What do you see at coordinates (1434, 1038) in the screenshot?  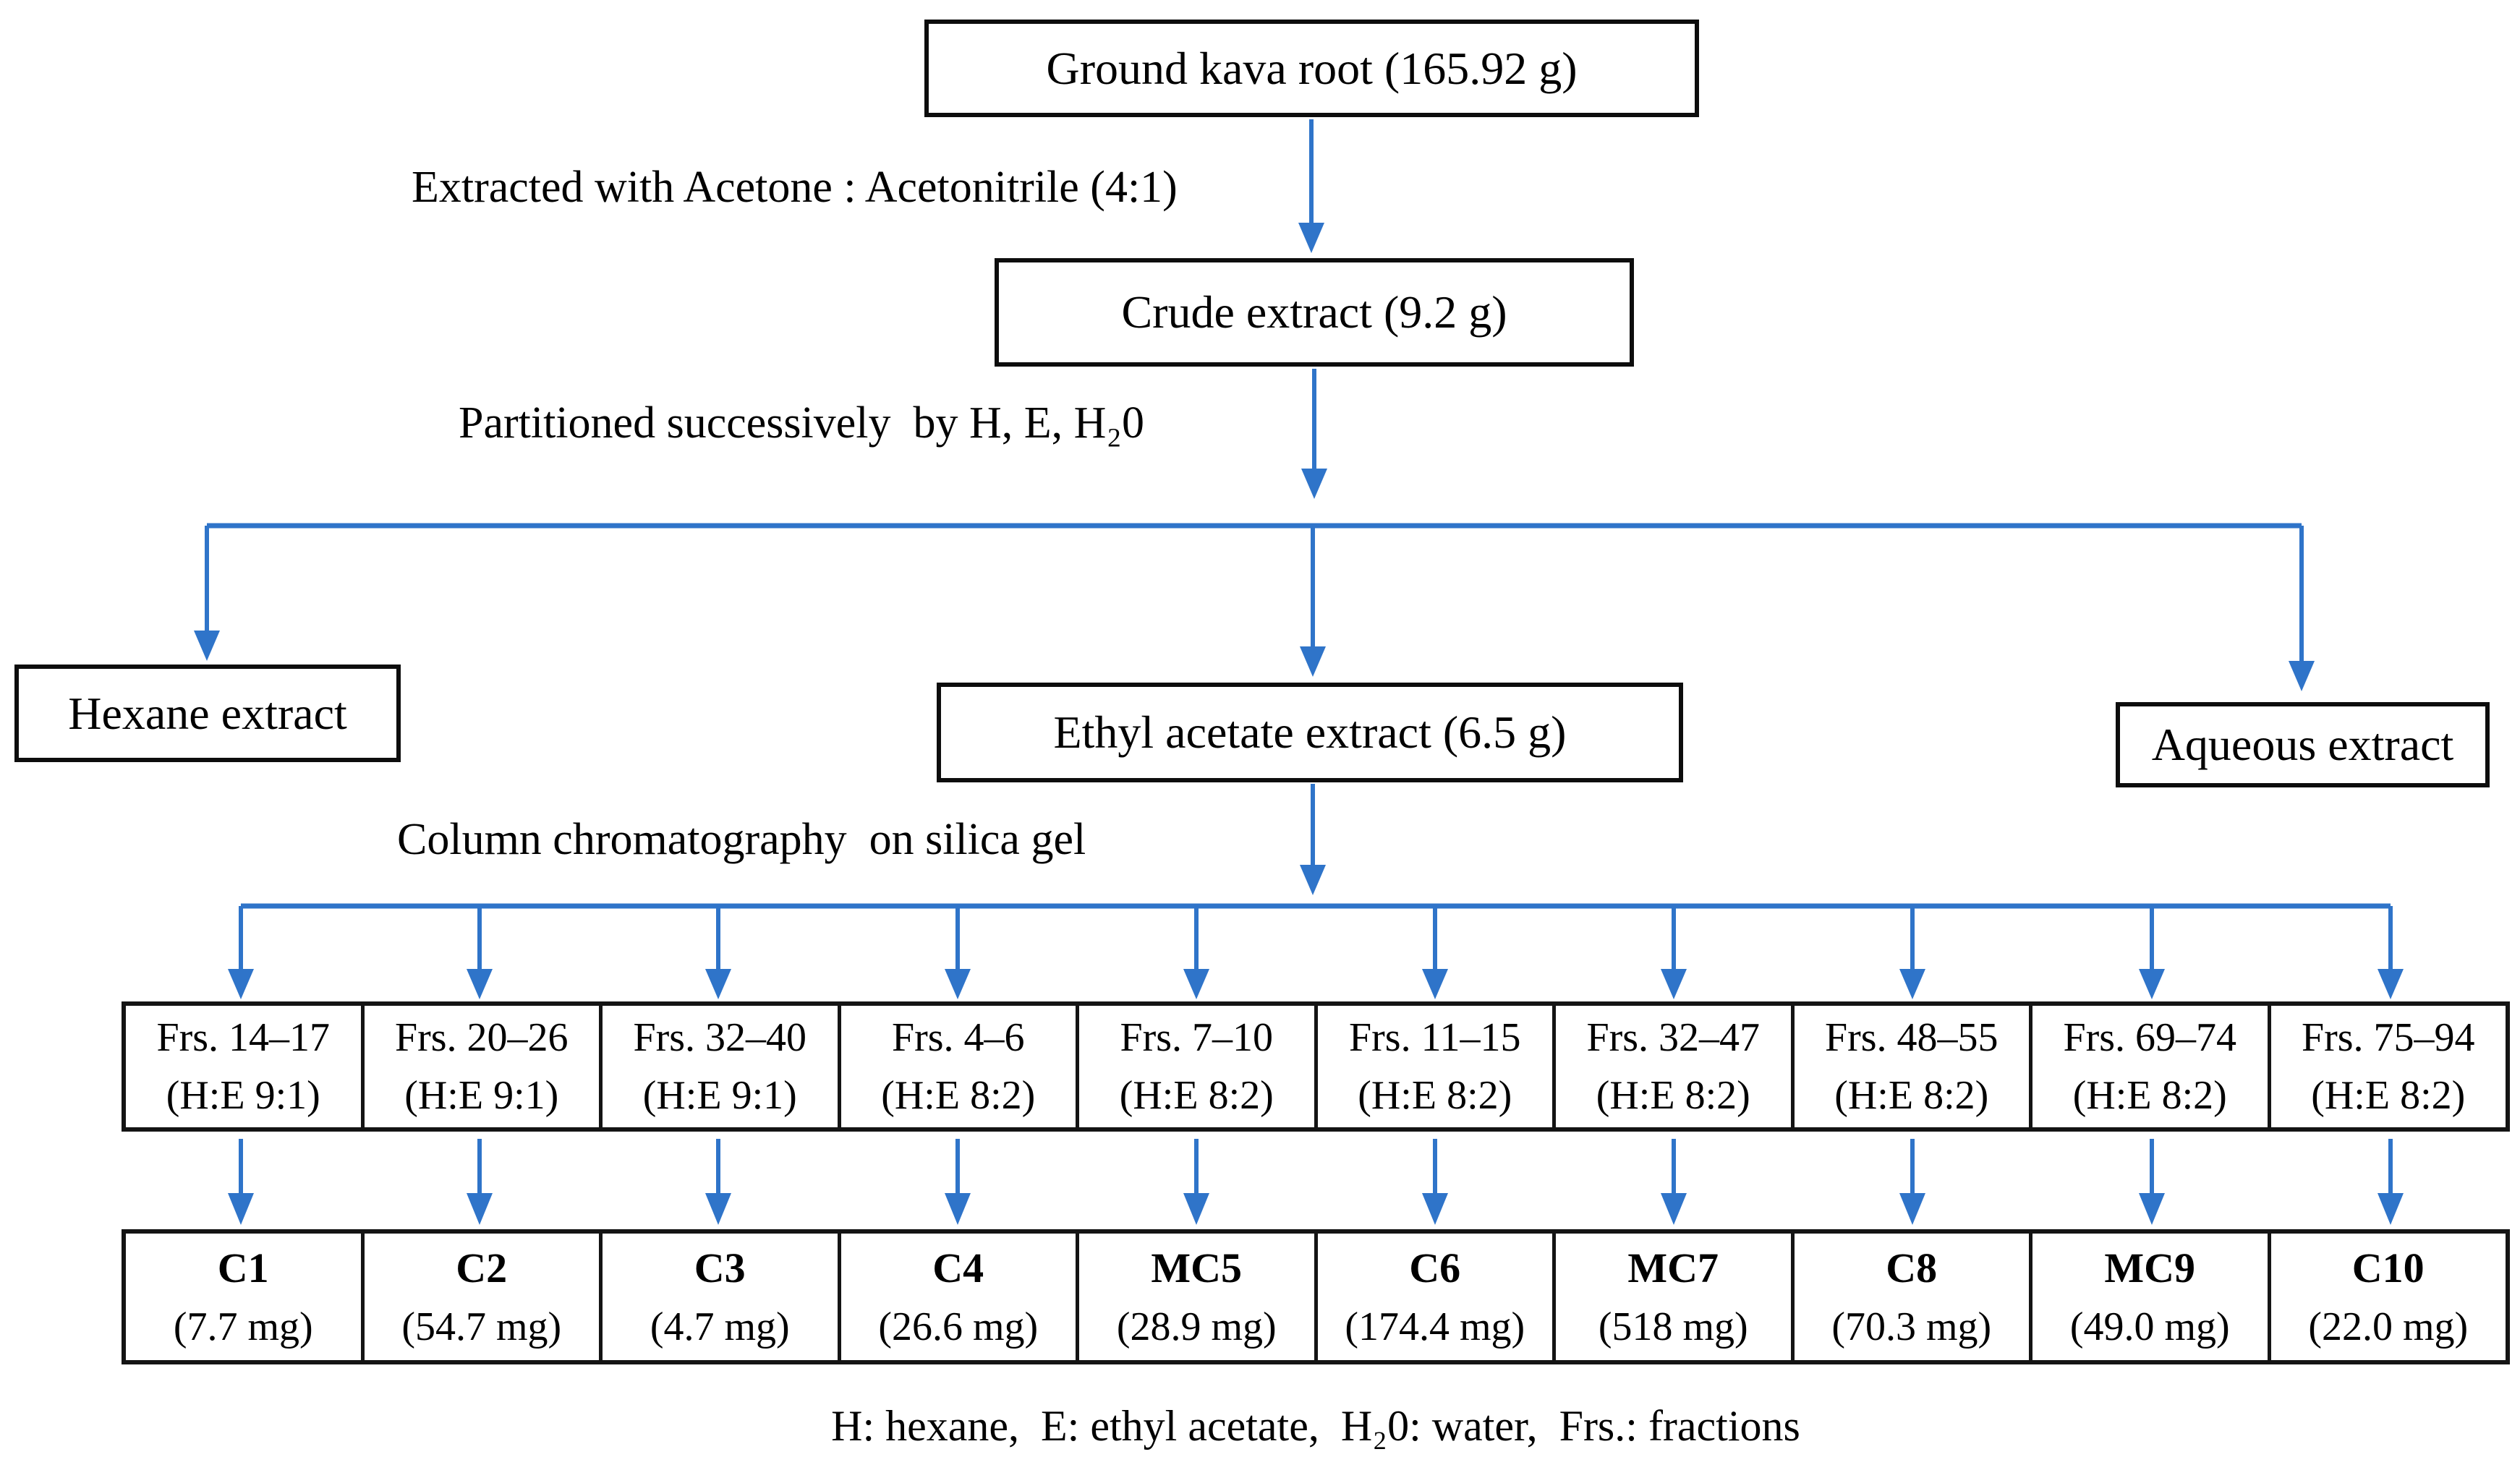 I see `fraction-range: Frs. 11–15` at bounding box center [1434, 1038].